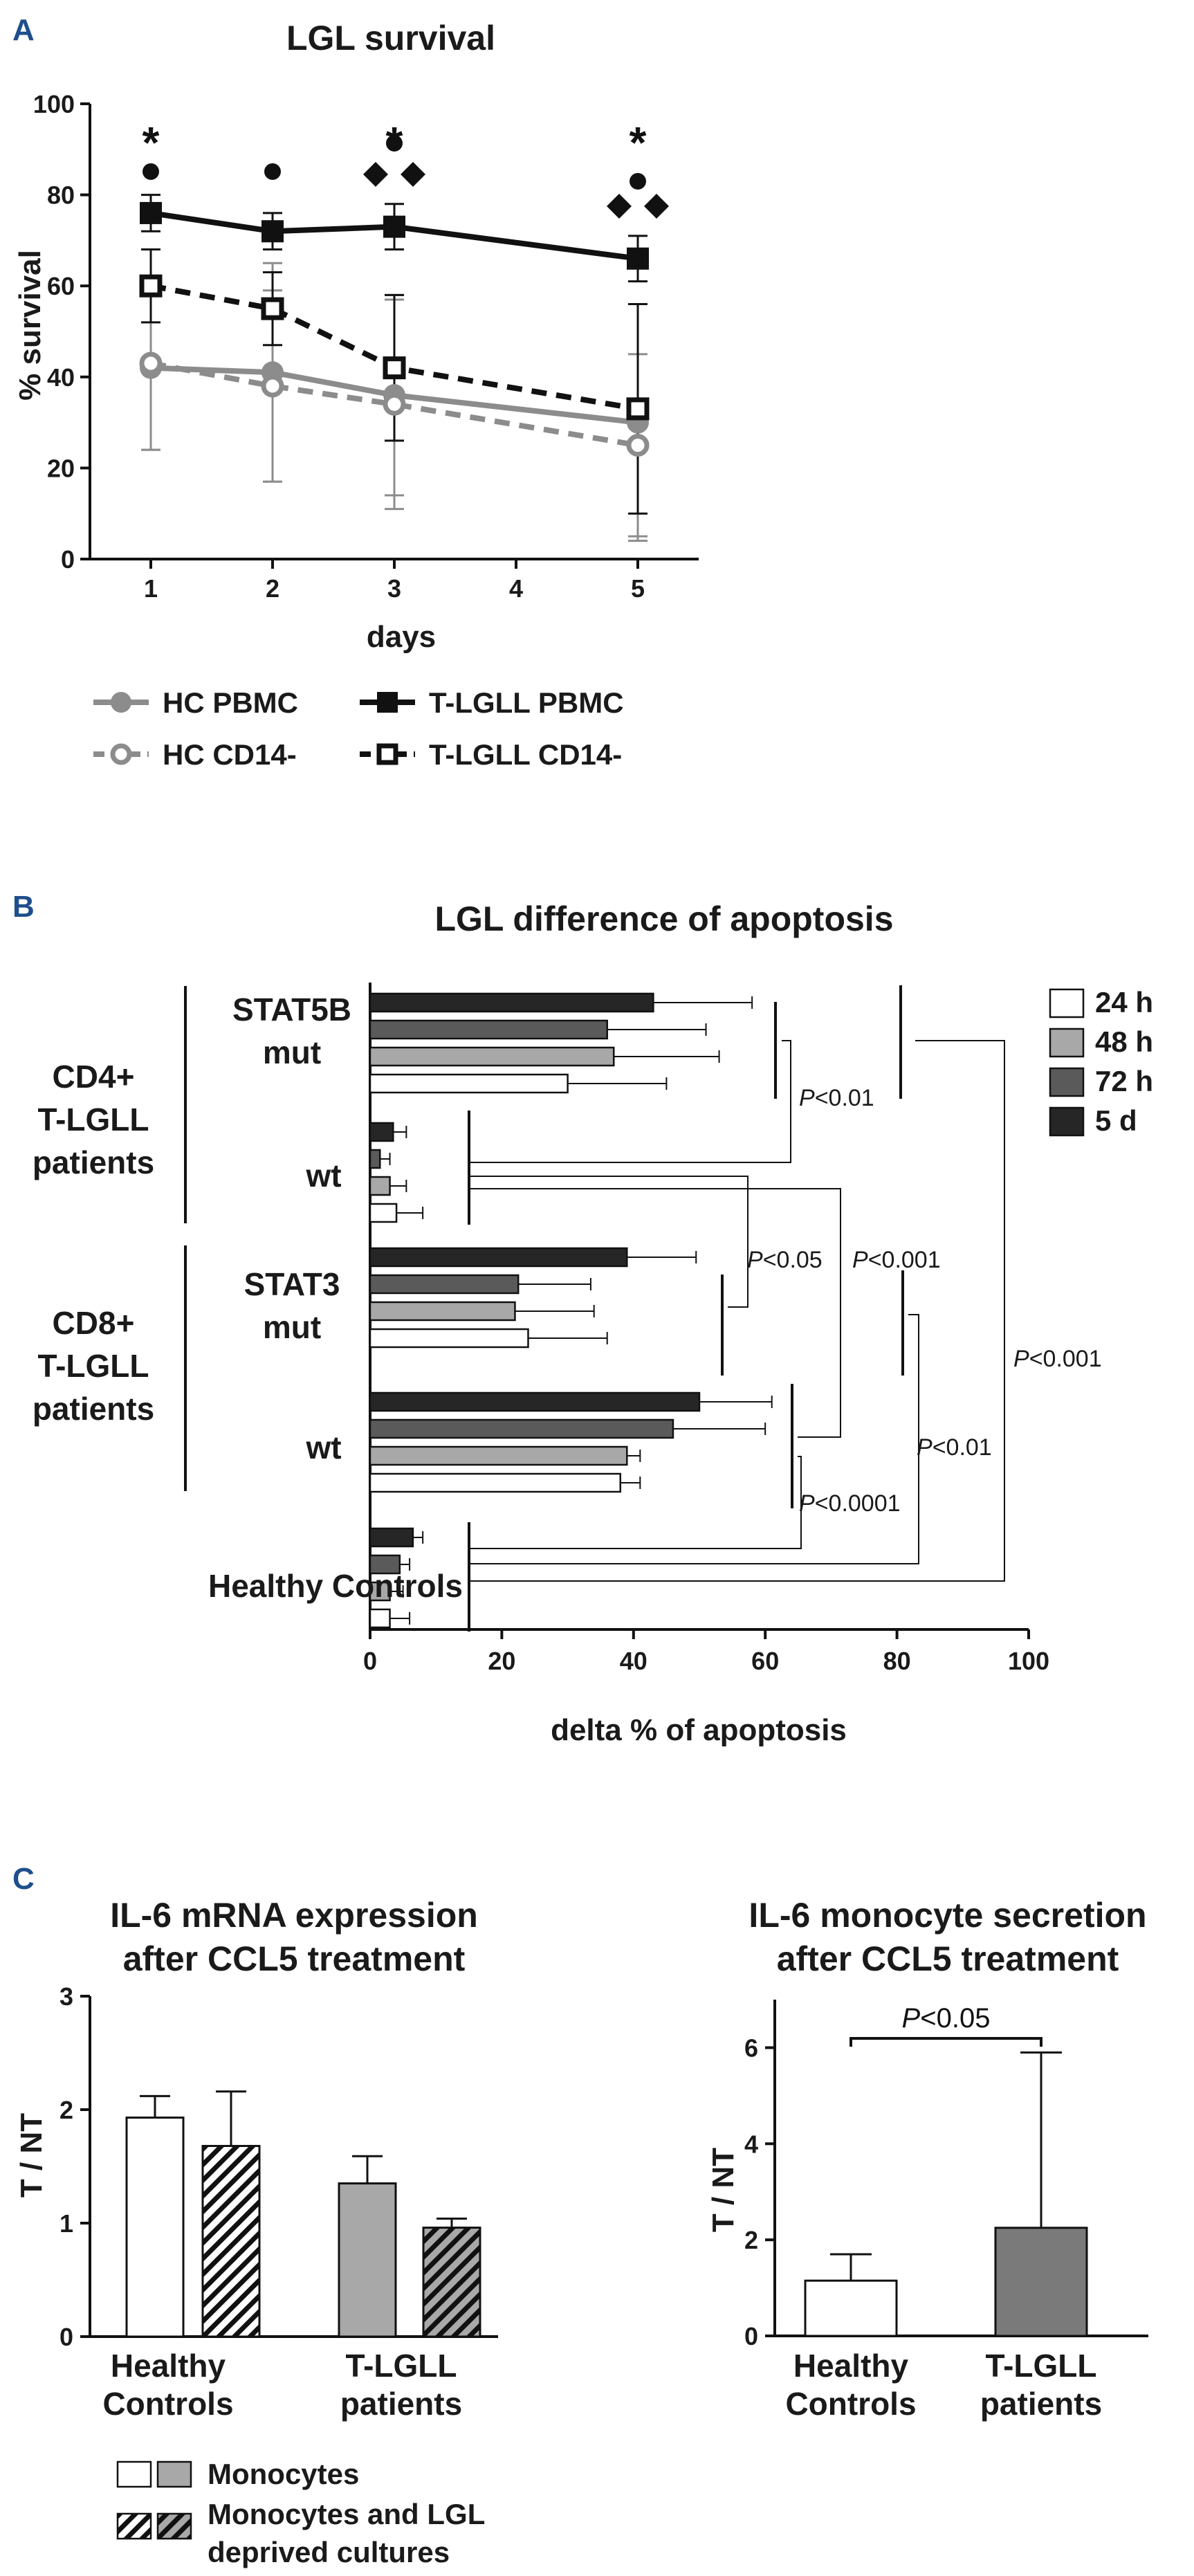 The image size is (1194, 2576). I want to click on apoptosis-x-axis-label: delta % of apoptosis, so click(699, 1730).